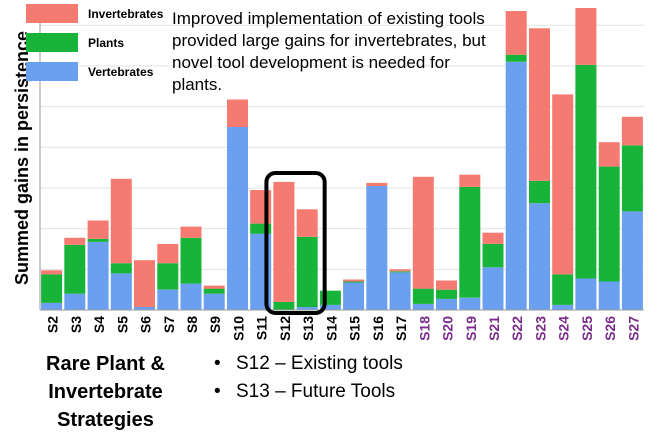 Image resolution: width=664 pixels, height=437 pixels. I want to click on strategy-notes: S12 – Existing tools S13 – Future Tools, so click(308, 378).